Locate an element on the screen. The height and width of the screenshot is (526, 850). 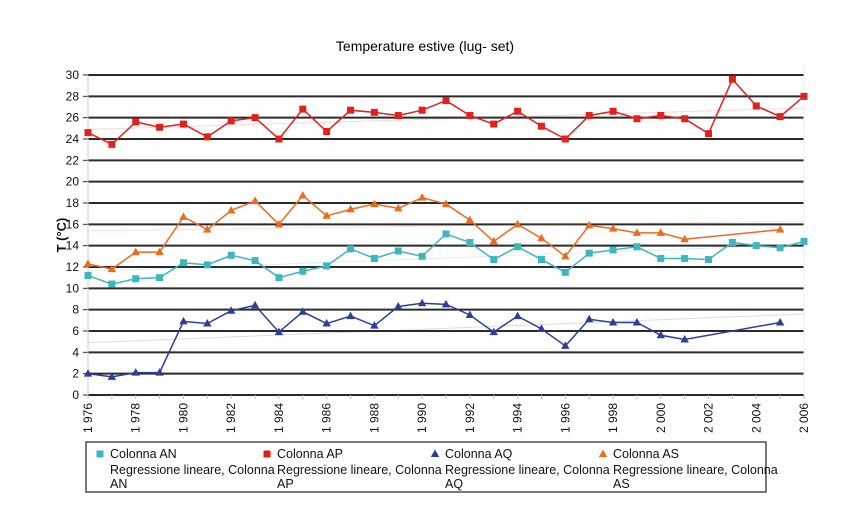
x-tick-label: 1 996 is located at coordinates (565, 418).